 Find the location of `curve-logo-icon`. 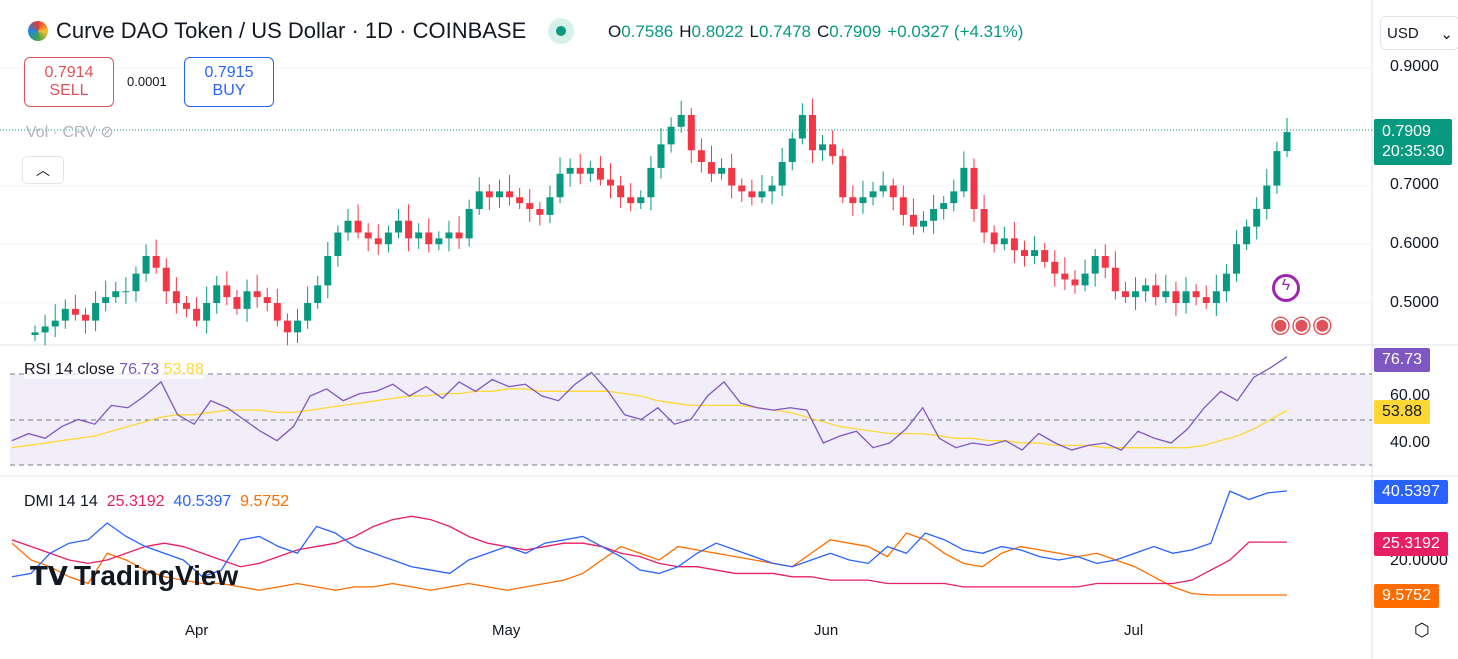

curve-logo-icon is located at coordinates (38, 31).